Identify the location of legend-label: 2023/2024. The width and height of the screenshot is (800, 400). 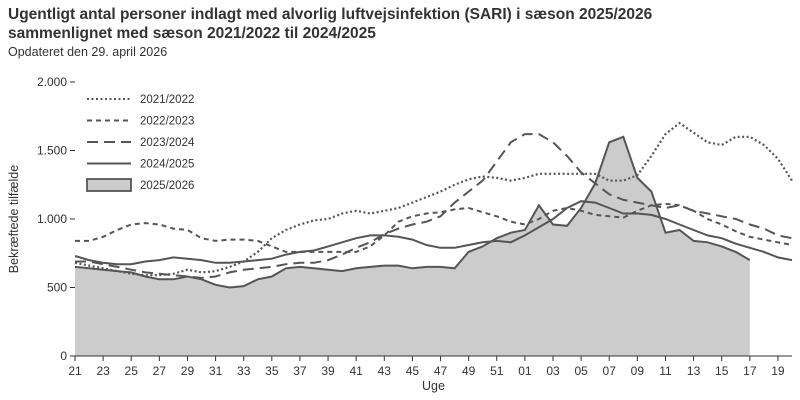
(167, 143).